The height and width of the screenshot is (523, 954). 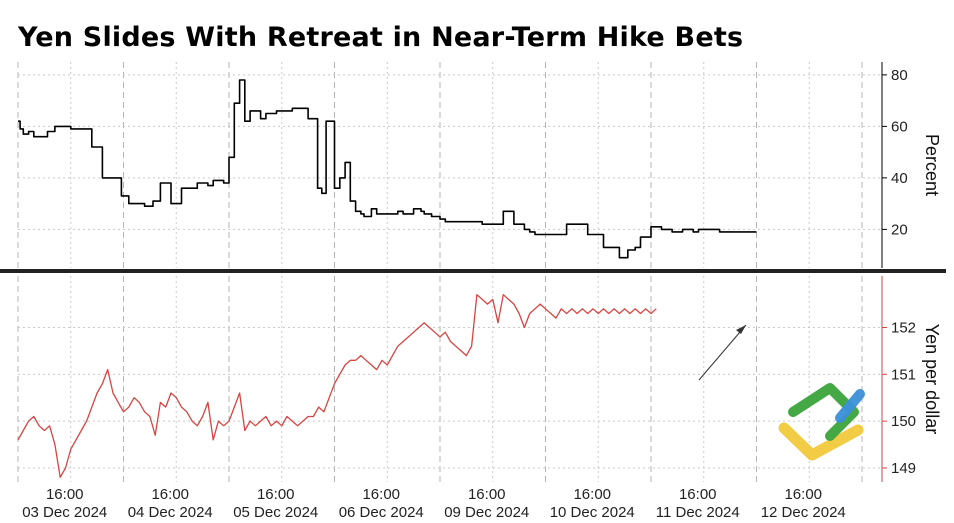 I want to click on x-date-label: 05 Dec 2024, so click(x=275, y=512).